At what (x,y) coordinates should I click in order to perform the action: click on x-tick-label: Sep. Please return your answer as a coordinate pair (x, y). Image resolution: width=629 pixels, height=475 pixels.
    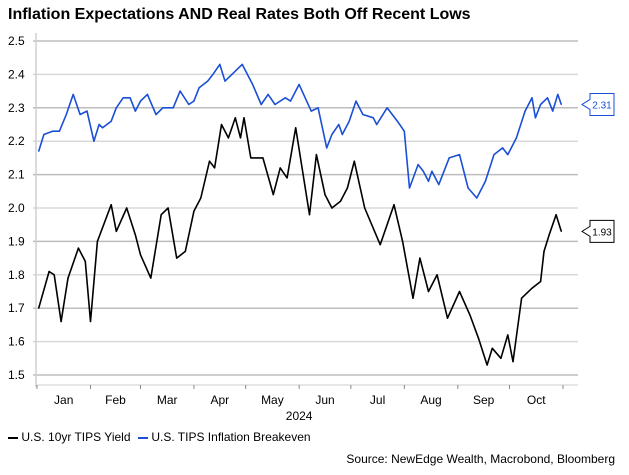
    Looking at the image, I should click on (484, 400).